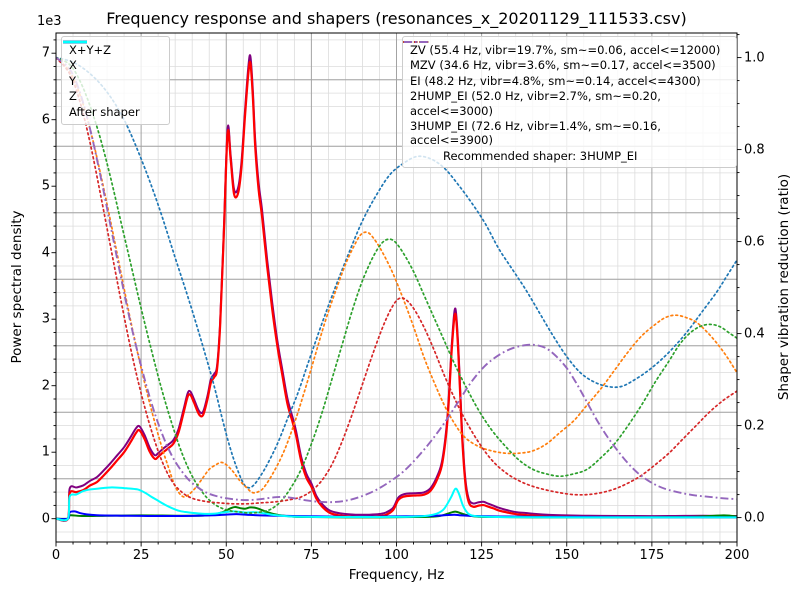 This screenshot has width=800, height=600. What do you see at coordinates (141, 555) in the screenshot?
I see `x-tick-label: 25` at bounding box center [141, 555].